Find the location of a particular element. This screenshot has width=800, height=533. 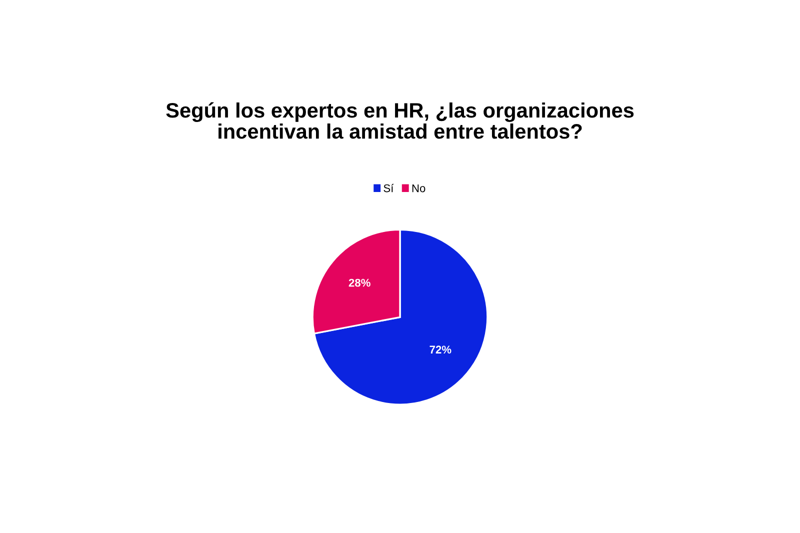

data-label: 72% is located at coordinates (441, 350).